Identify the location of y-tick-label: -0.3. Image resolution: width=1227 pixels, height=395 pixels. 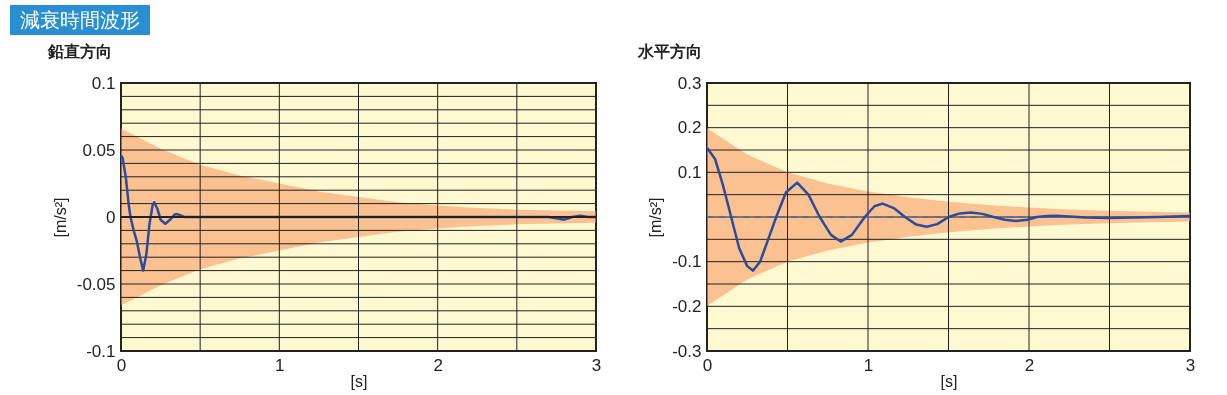
(687, 351).